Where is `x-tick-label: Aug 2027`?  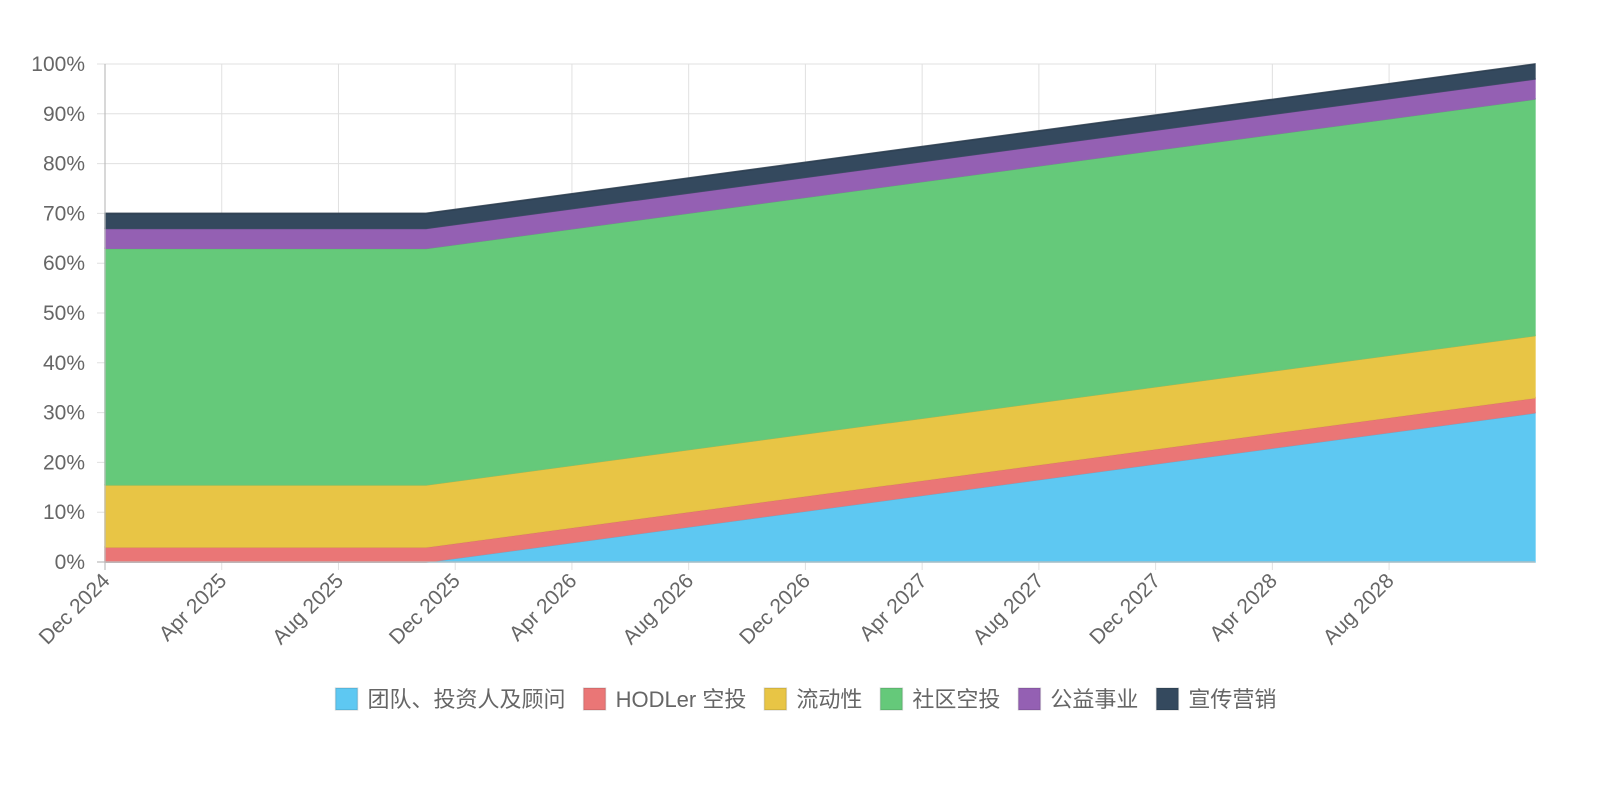 x-tick-label: Aug 2027 is located at coordinates (1009, 609).